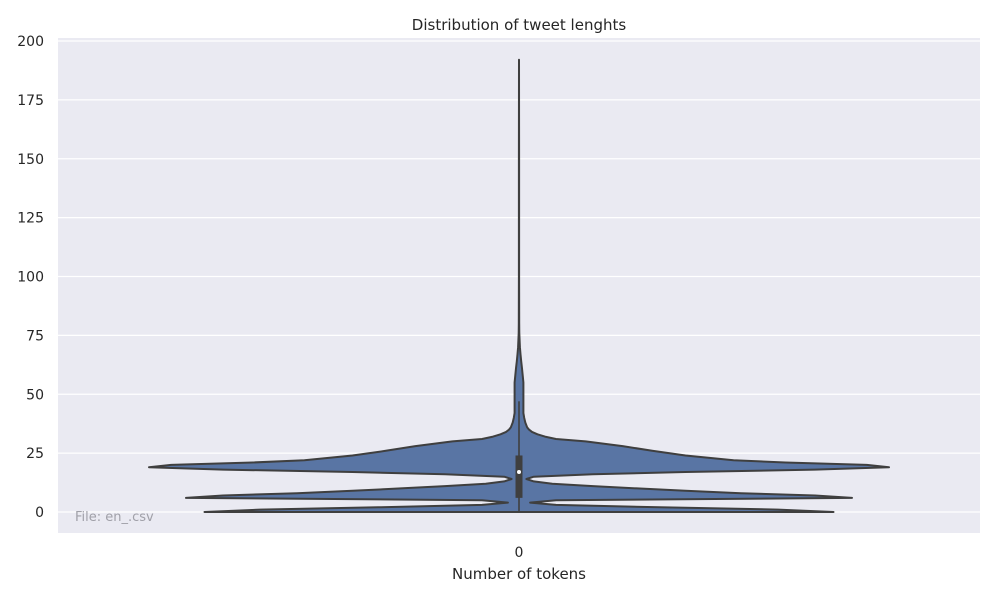  Describe the element at coordinates (519, 471) in the screenshot. I see `violin-median-point` at that location.